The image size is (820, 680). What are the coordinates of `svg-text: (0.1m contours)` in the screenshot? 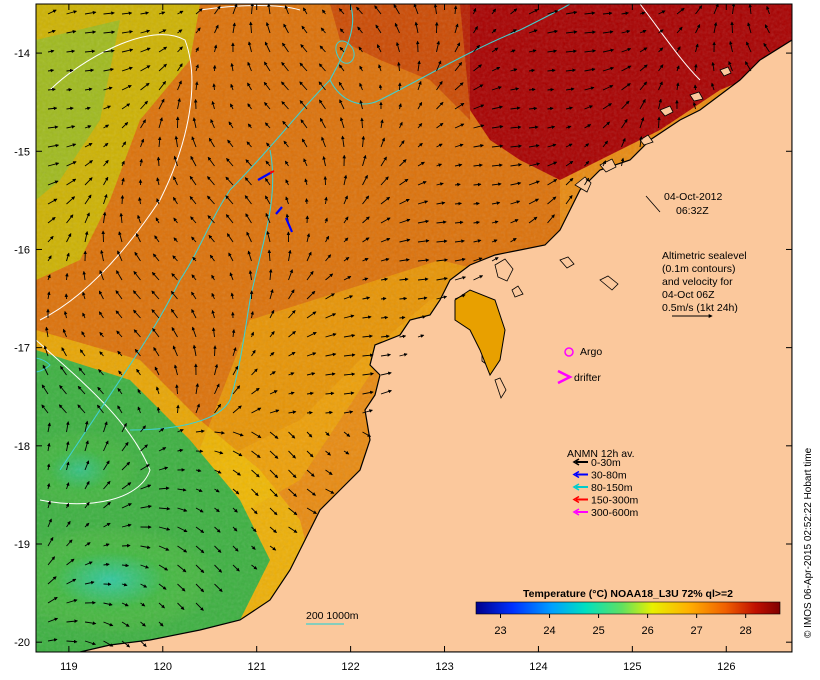 It's located at (699, 269).